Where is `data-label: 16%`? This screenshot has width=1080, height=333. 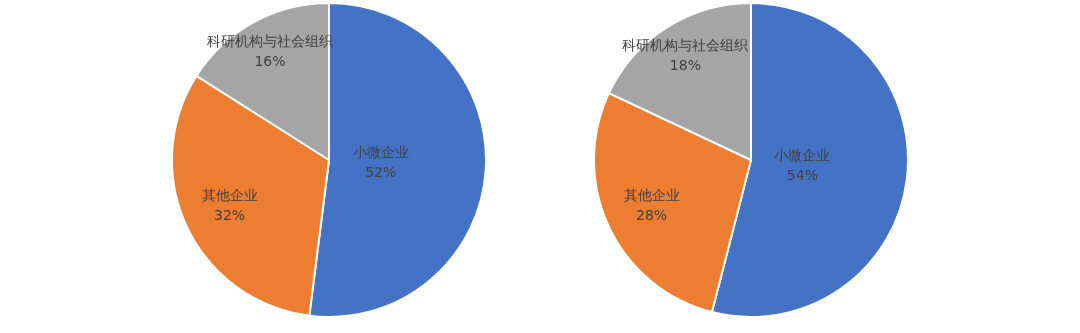 data-label: 16% is located at coordinates (270, 61).